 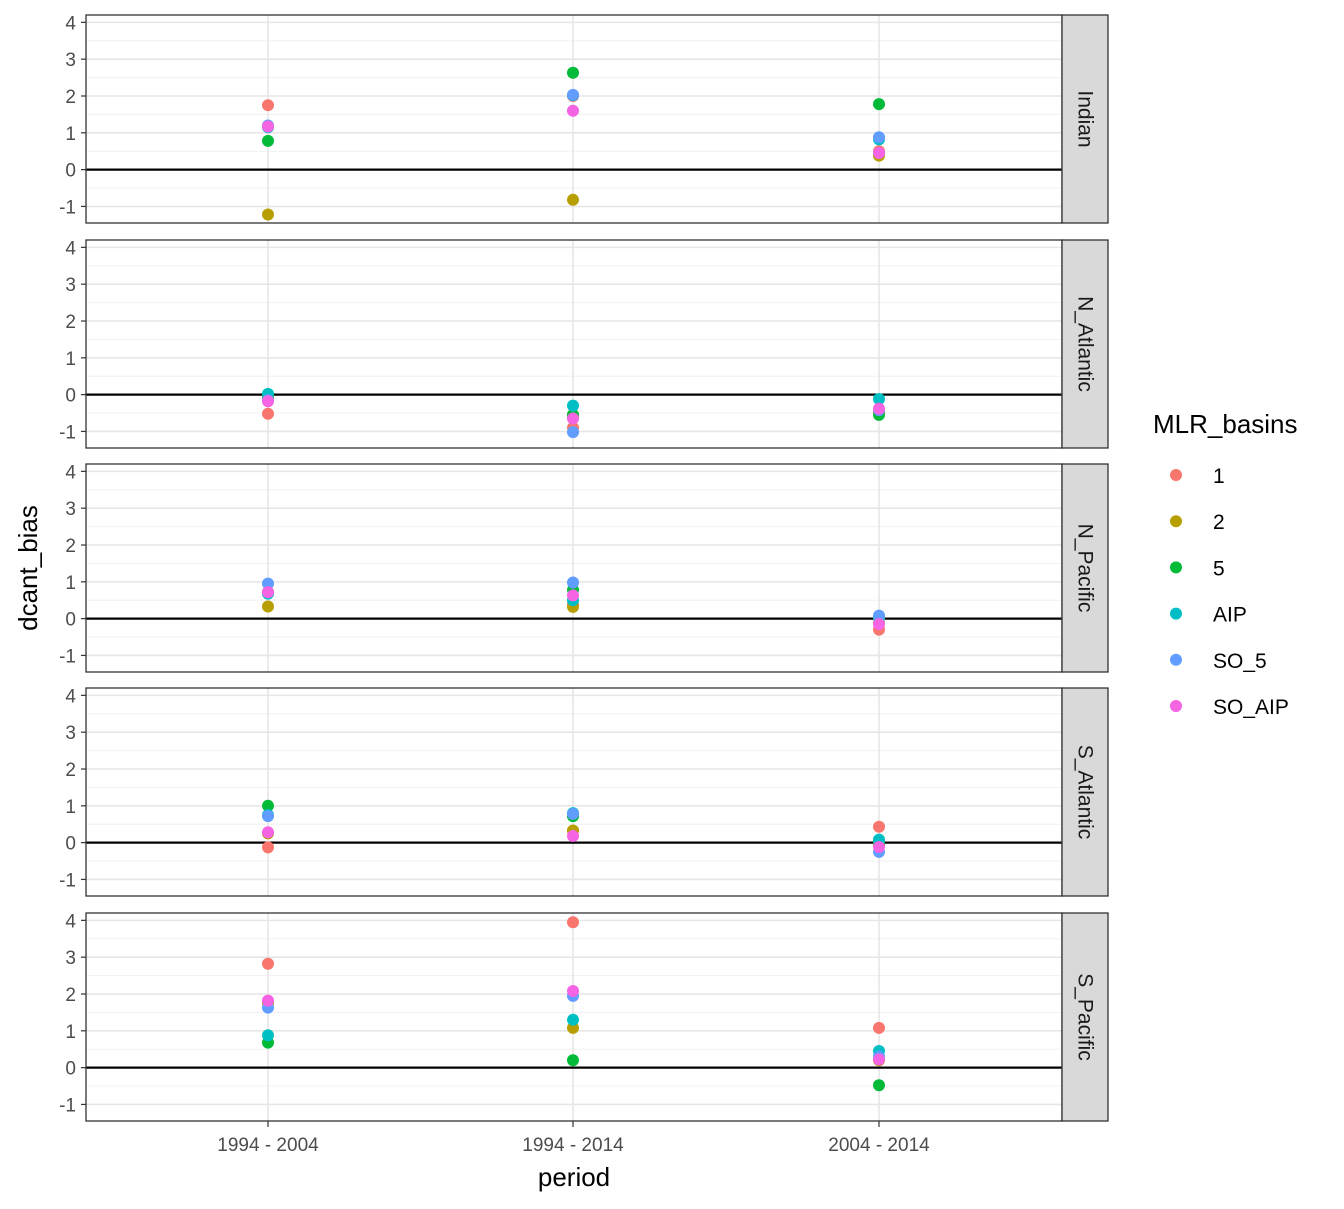 What do you see at coordinates (1219, 568) in the screenshot?
I see `legend-label: 5` at bounding box center [1219, 568].